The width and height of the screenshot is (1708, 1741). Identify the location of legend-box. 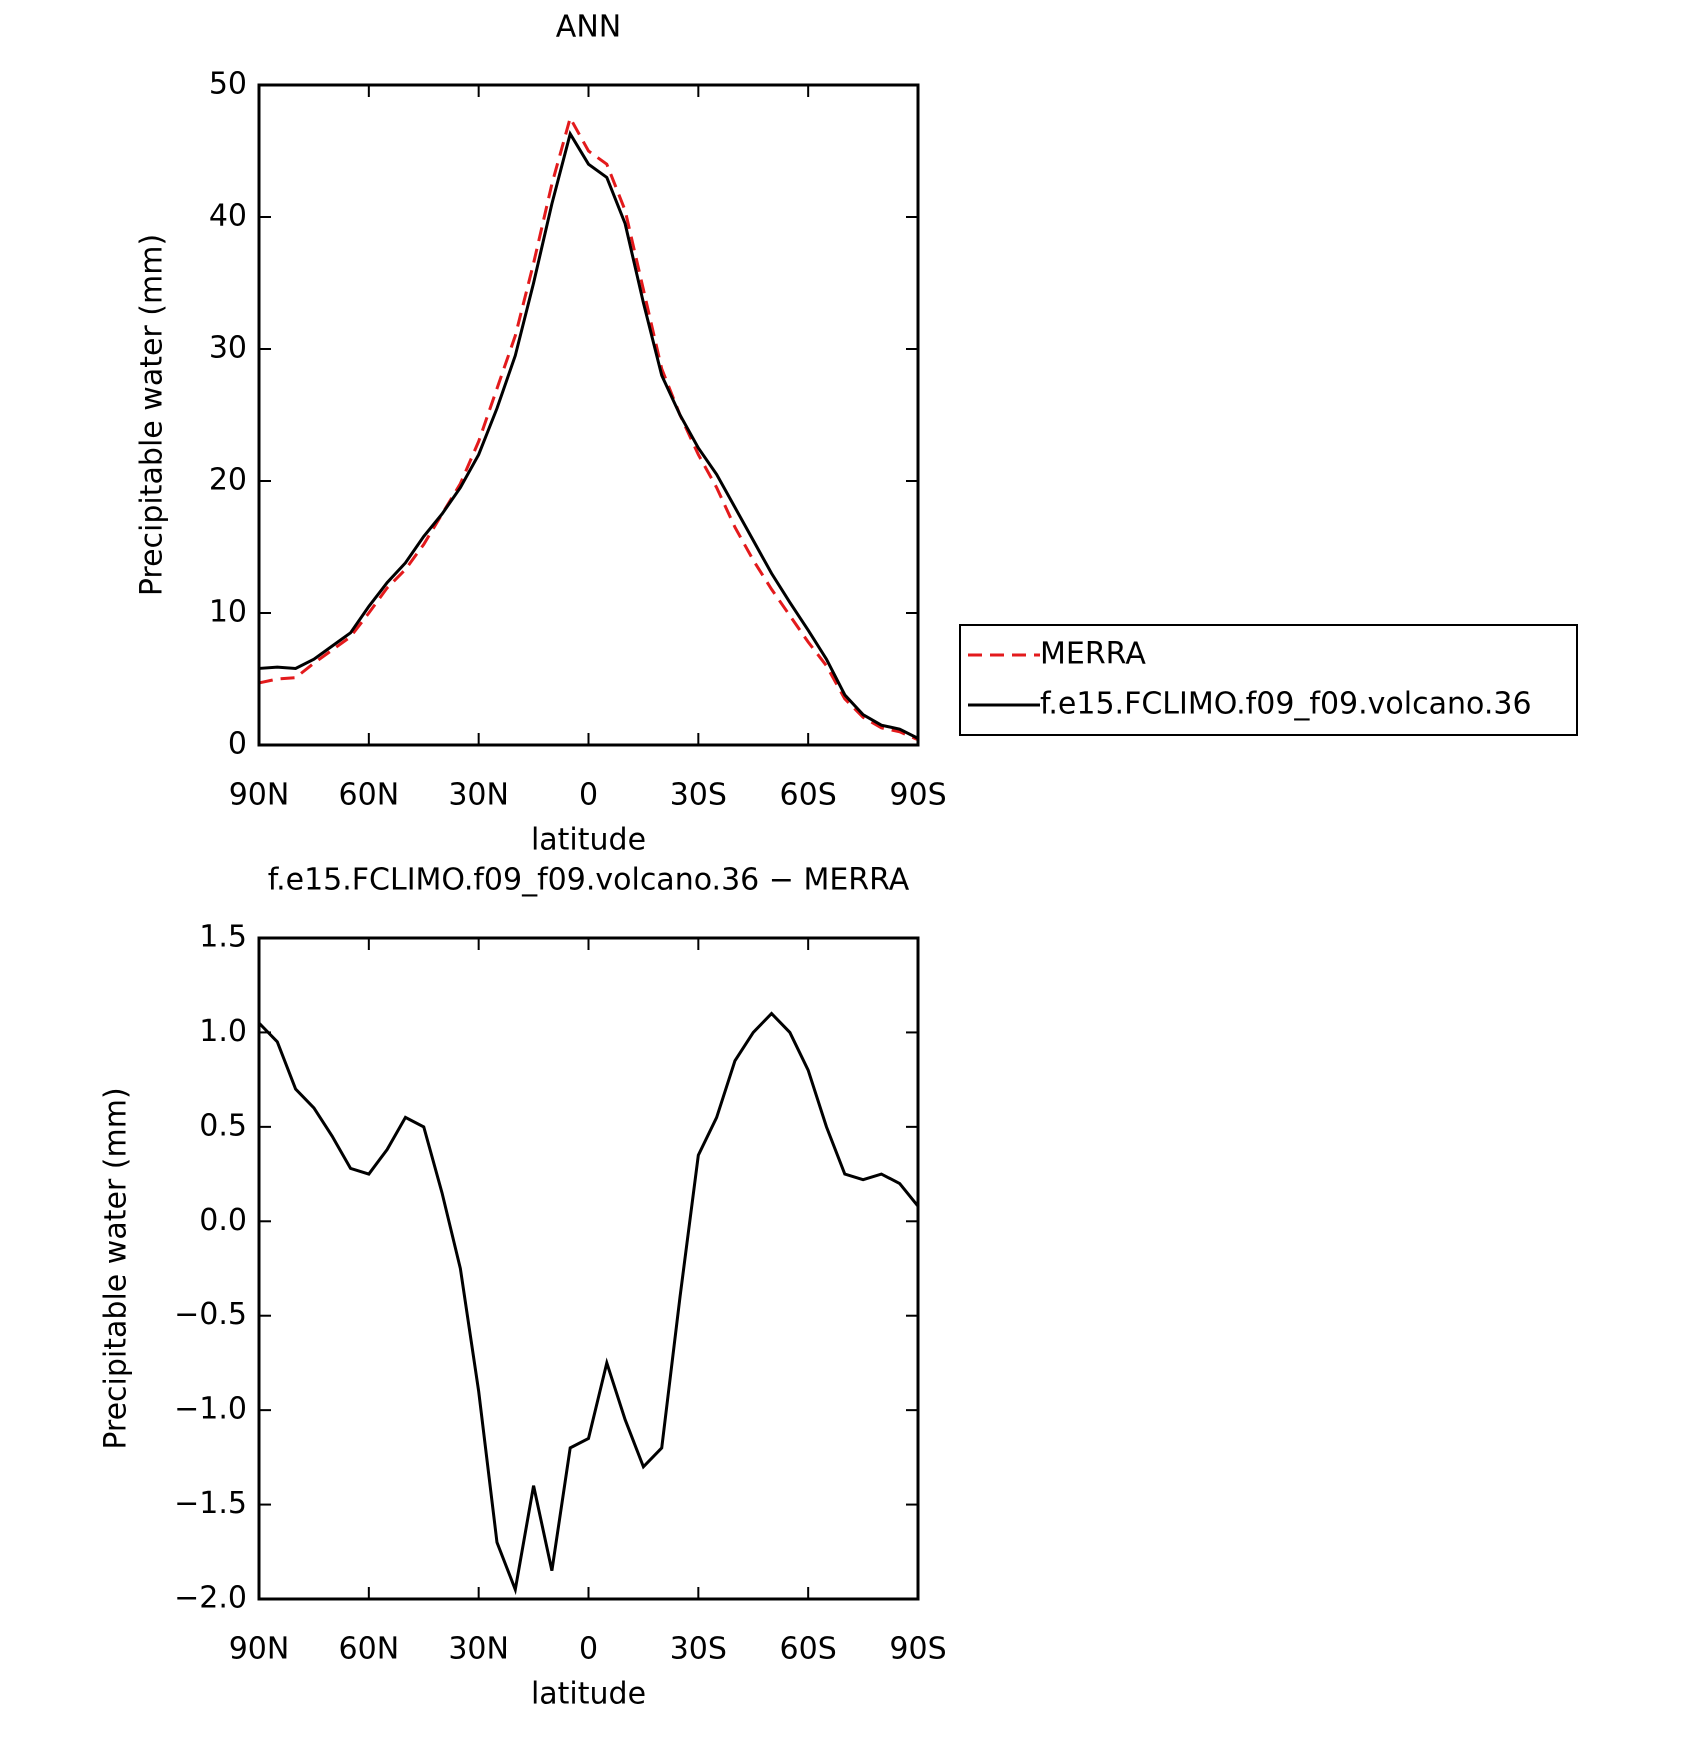
(1268, 680).